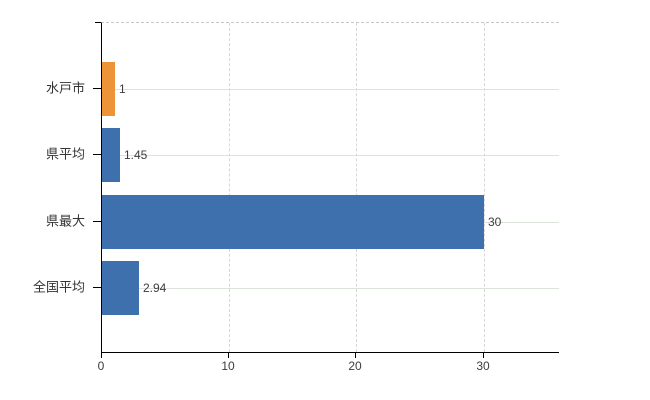  I want to click on bar-value-label: 30, so click(495, 222).